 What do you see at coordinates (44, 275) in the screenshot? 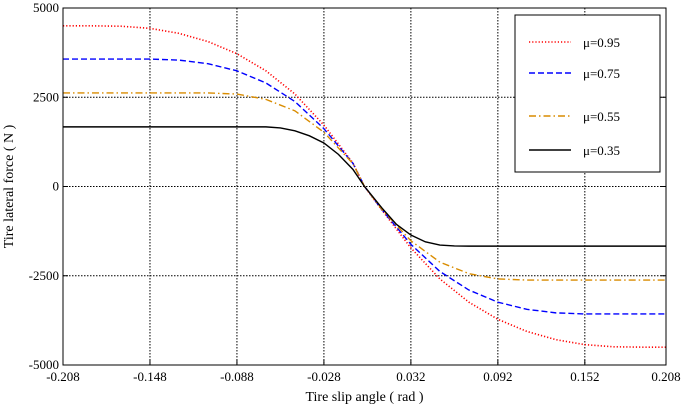
I see `y-tick-label: -2500` at bounding box center [44, 275].